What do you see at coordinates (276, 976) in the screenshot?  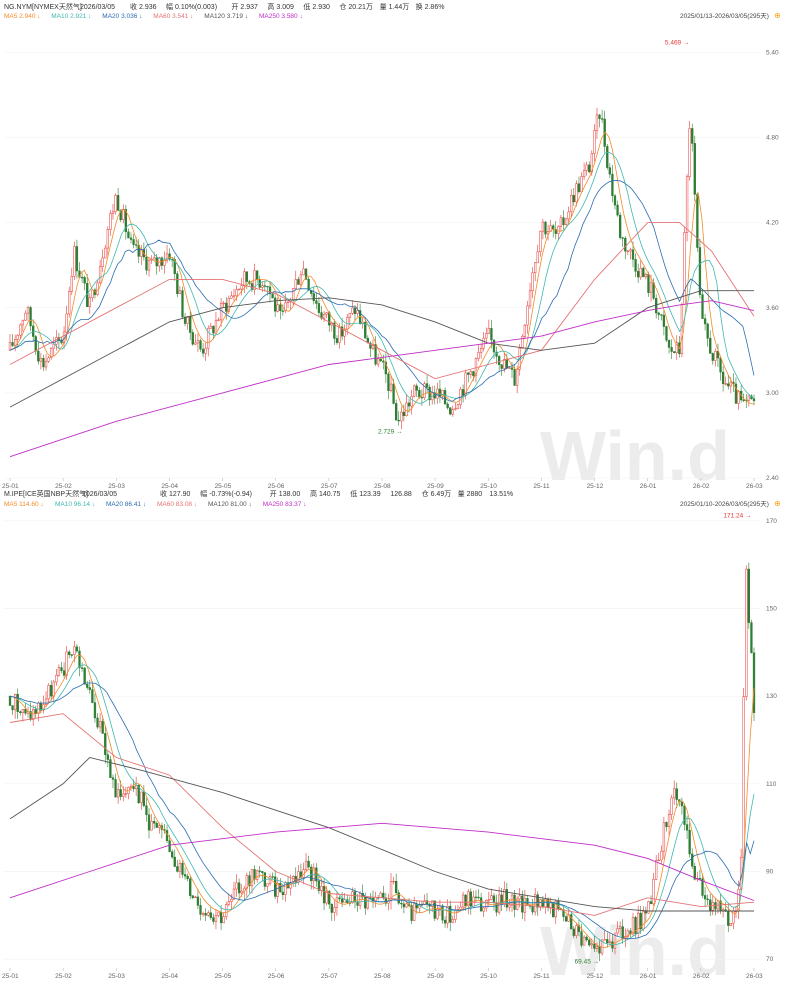 I see `x-tick-label: 25-06` at bounding box center [276, 976].